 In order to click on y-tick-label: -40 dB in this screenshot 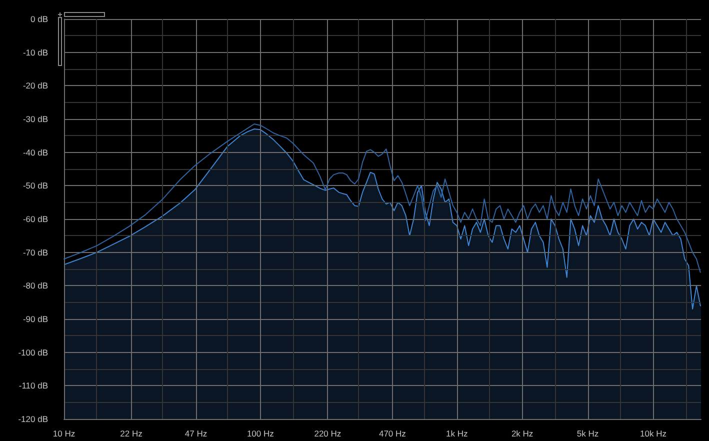, I will do `click(35, 152)`.